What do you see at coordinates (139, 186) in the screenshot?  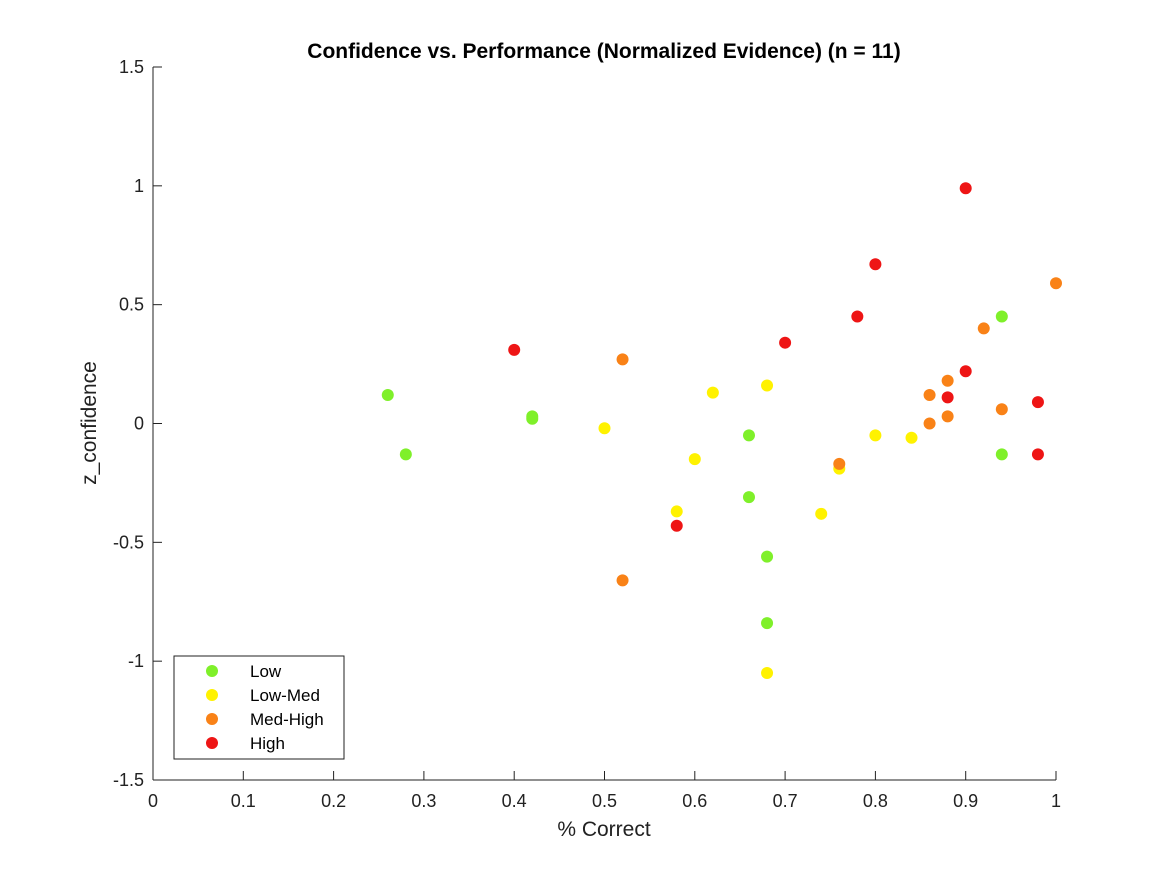 I see `y-tick-label: 1` at bounding box center [139, 186].